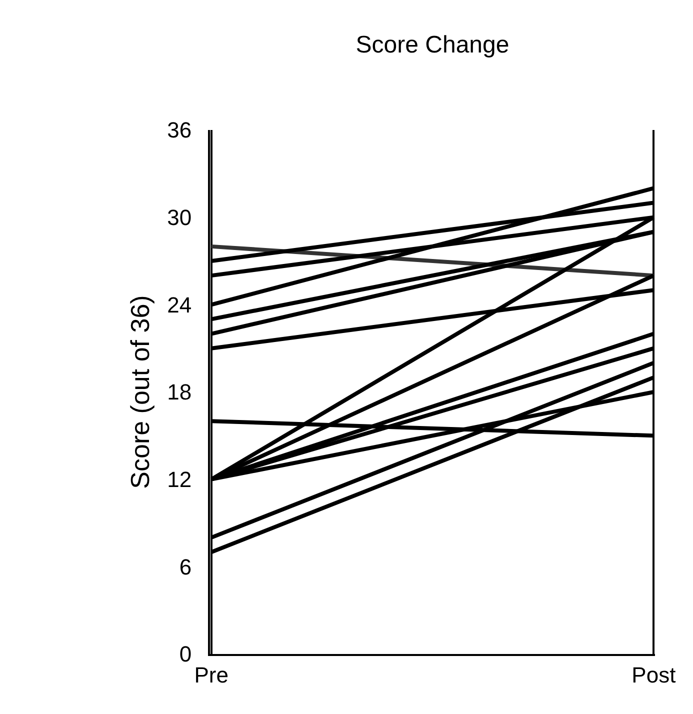 The image size is (693, 714). Describe the element at coordinates (185, 654) in the screenshot. I see `y-tick-label: 0` at that location.